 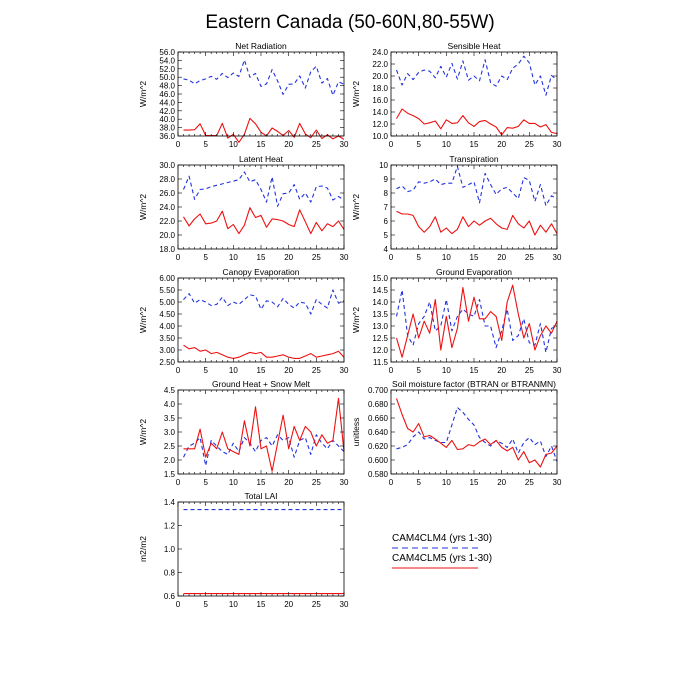 I want to click on y-tick-label: 42.0, so click(x=167, y=111).